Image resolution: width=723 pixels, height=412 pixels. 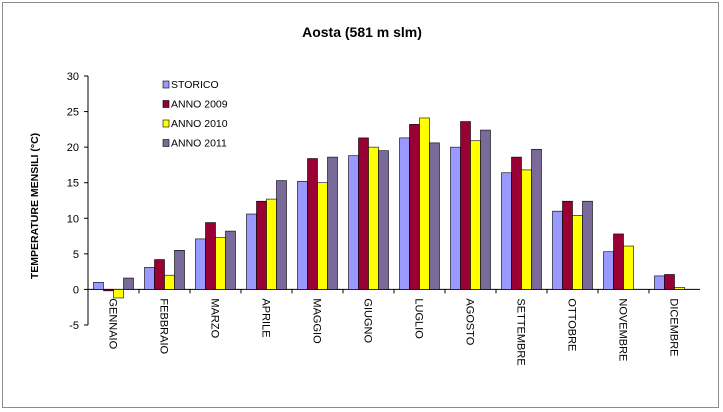 What do you see at coordinates (572, 324) in the screenshot?
I see `x-tick-label: OTTOBRE` at bounding box center [572, 324].